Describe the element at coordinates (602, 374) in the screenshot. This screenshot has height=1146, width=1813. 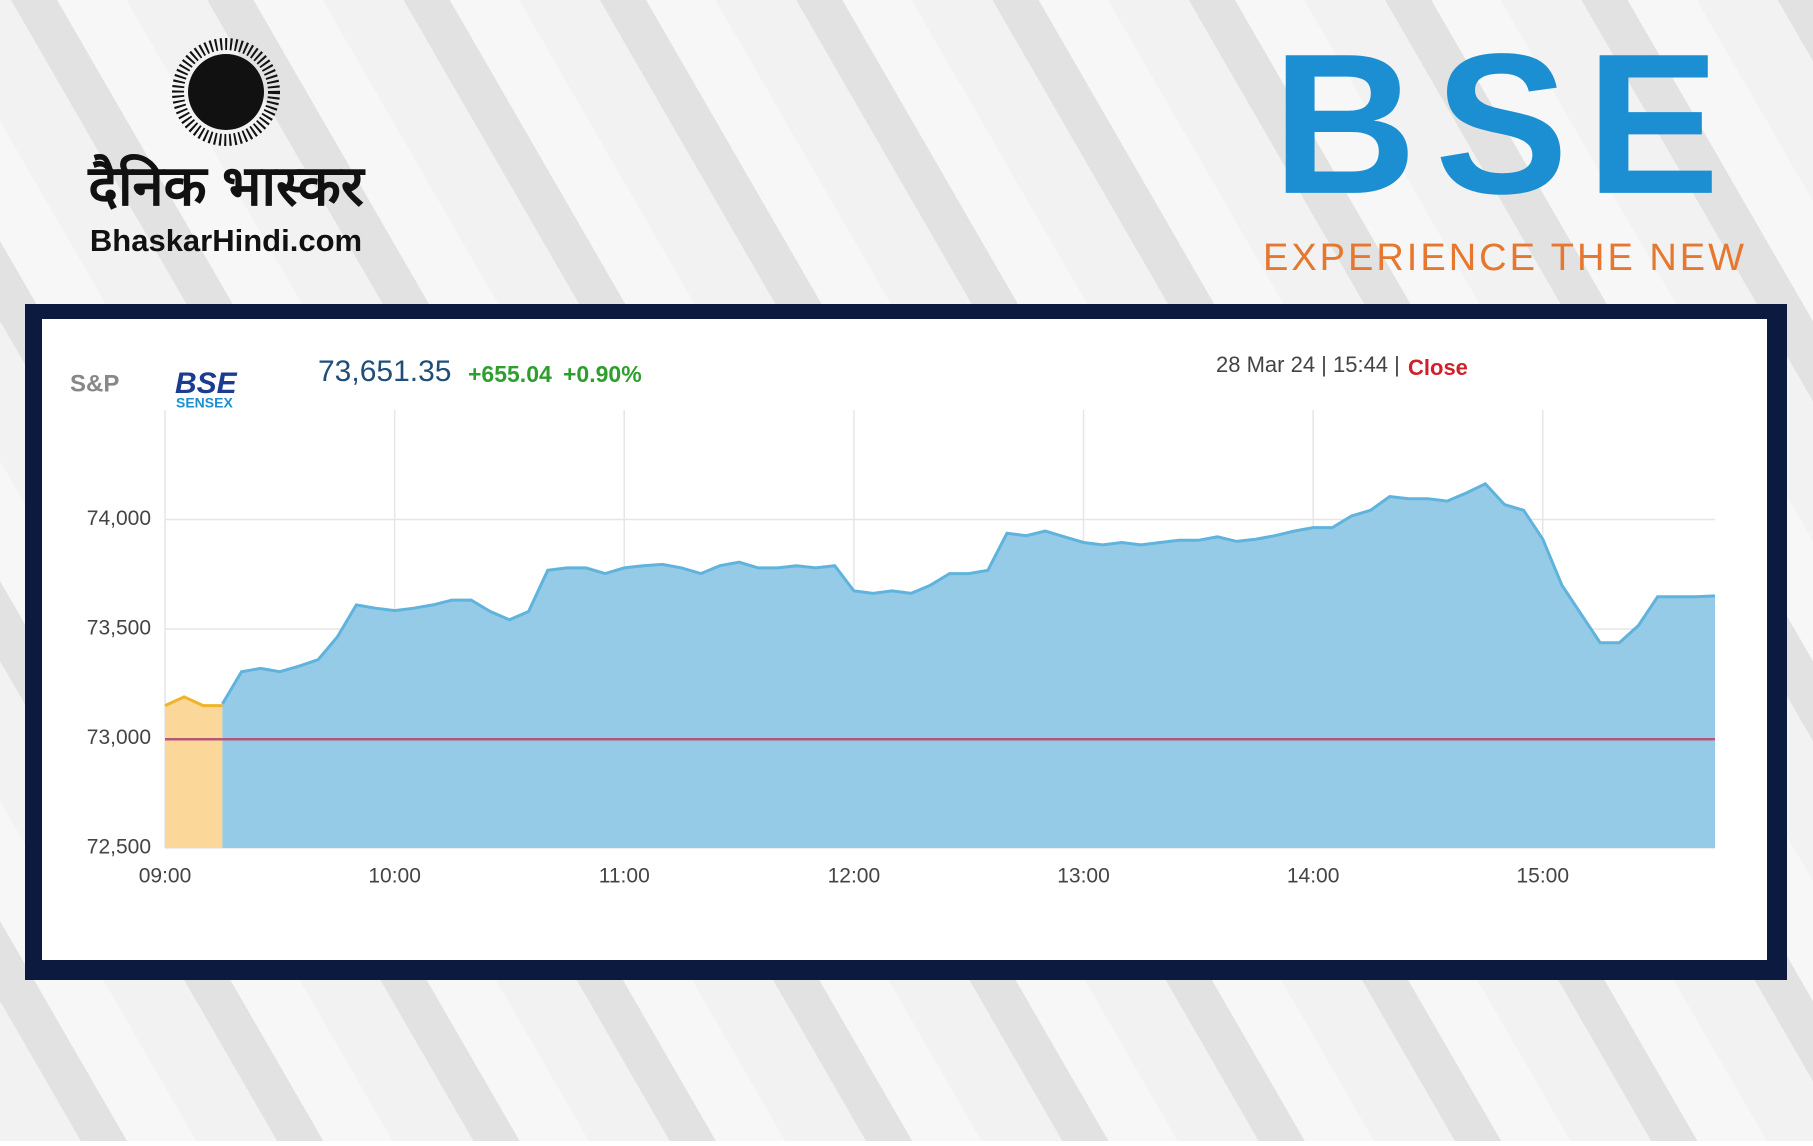
I see `index-change-percent: +0.90%` at that location.